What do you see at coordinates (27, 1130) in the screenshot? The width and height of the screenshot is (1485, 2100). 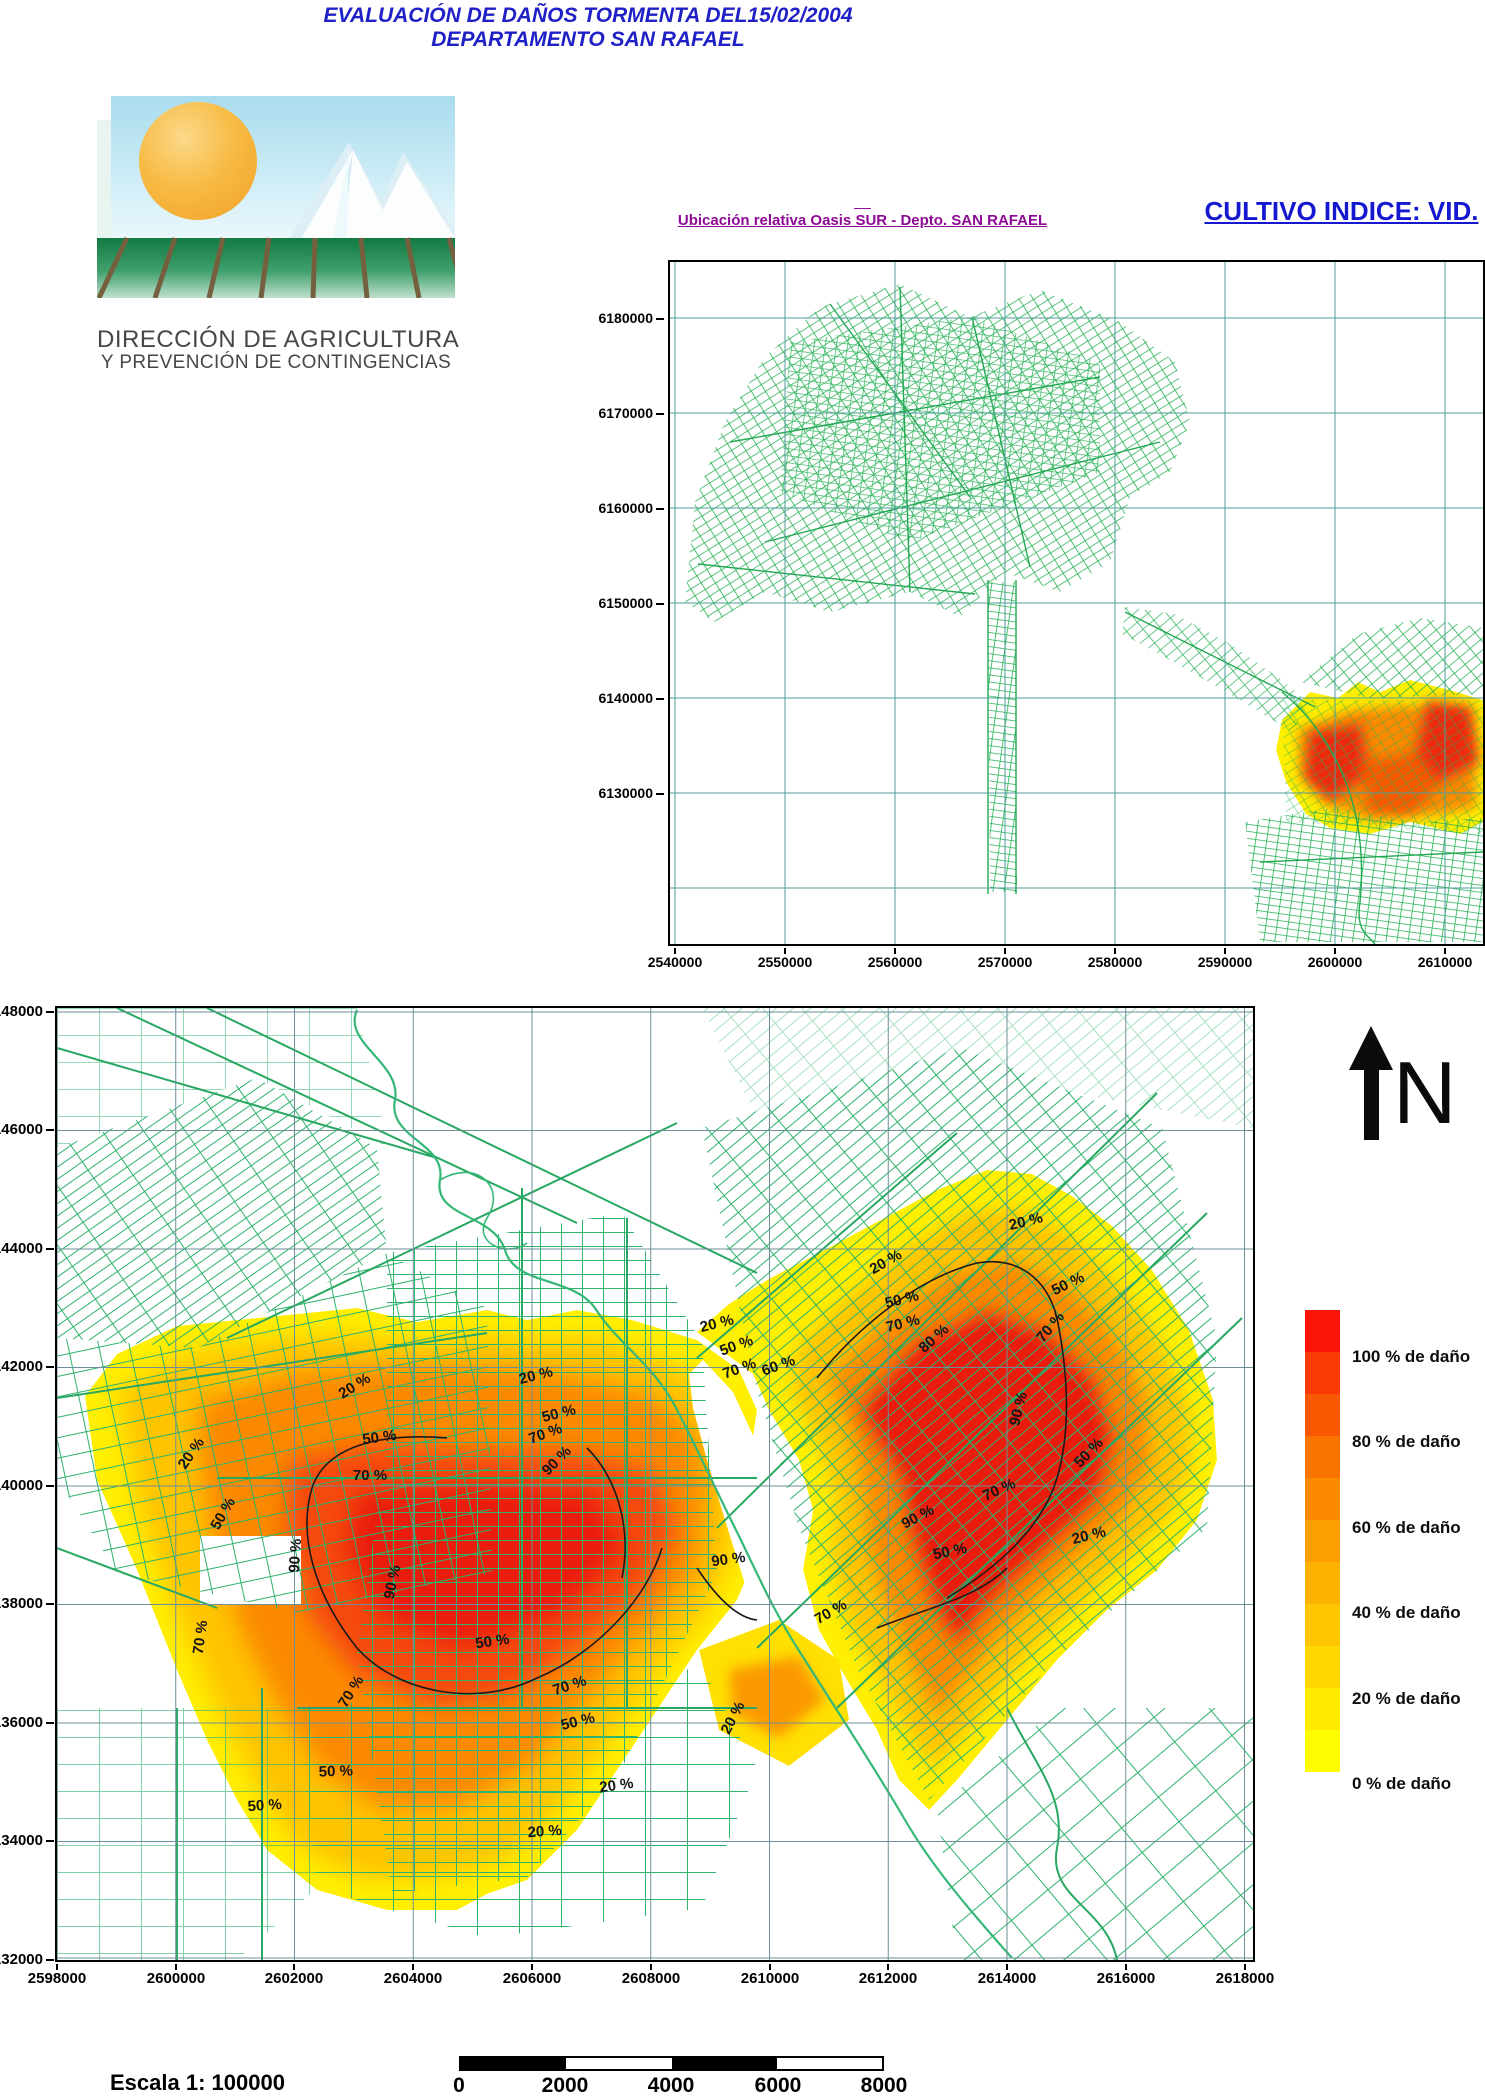 I see `main-y-tick: 6146000` at bounding box center [27, 1130].